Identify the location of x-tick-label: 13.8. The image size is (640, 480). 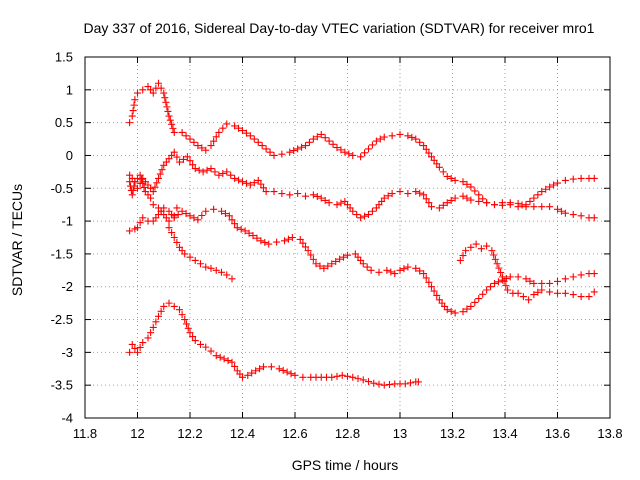
(609, 433).